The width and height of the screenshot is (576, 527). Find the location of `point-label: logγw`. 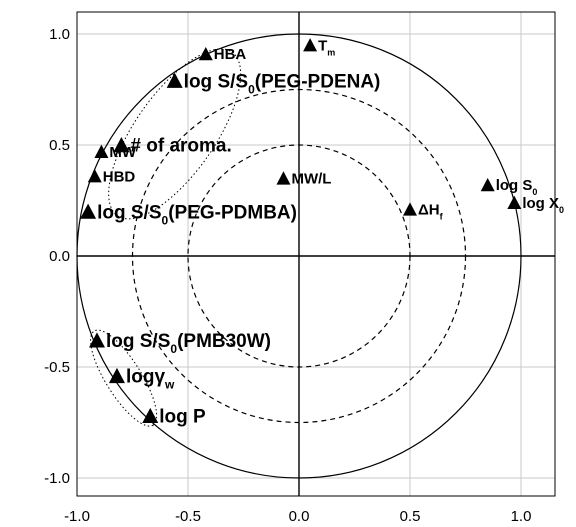

point-label: logγw is located at coordinates (150, 379).